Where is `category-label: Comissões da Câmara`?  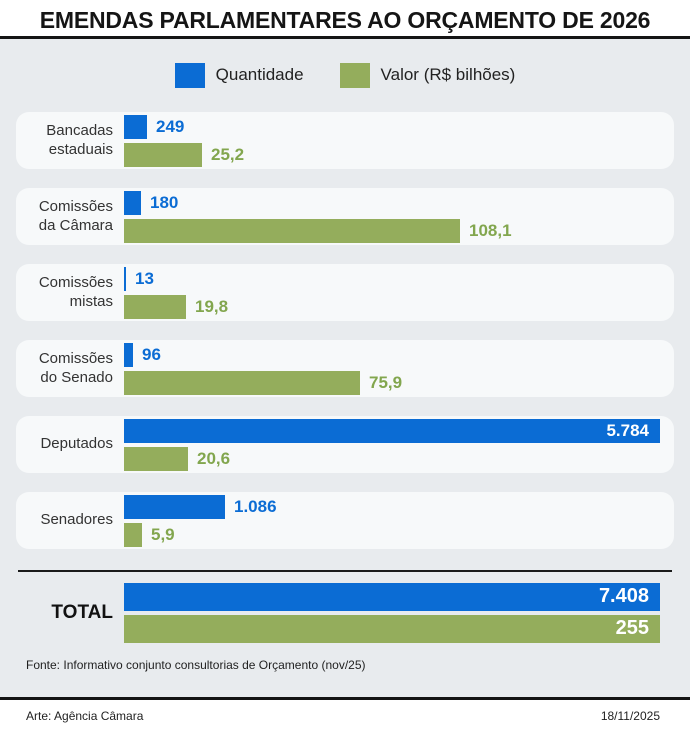 category-label: Comissões da Câmara is located at coordinates (75, 215).